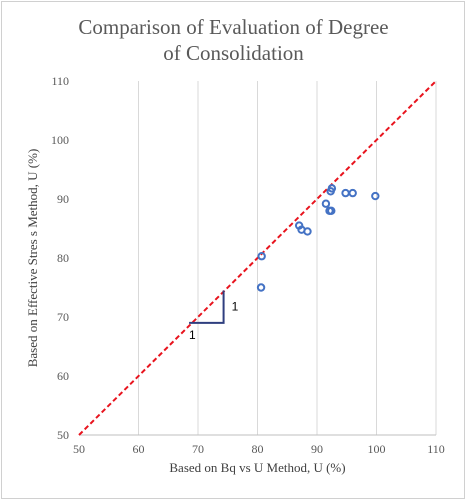 The width and height of the screenshot is (467, 501). I want to click on y-tick-label-70: 70, so click(63, 317).